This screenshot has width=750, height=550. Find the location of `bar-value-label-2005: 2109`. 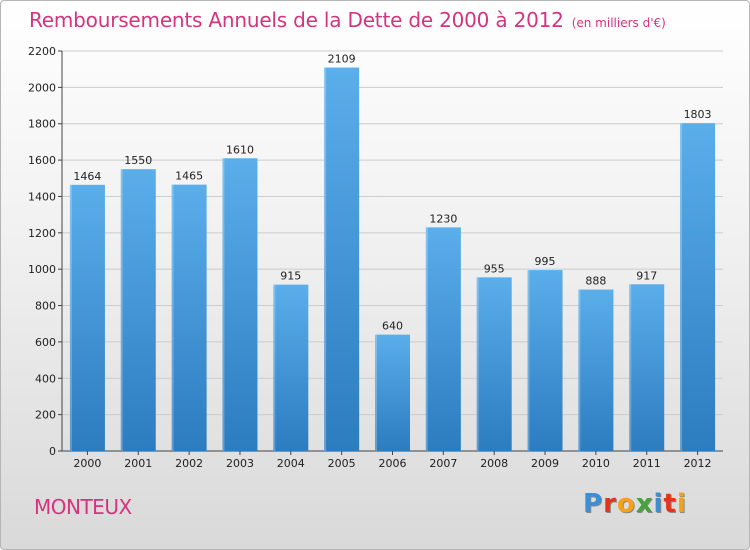

bar-value-label-2005: 2109 is located at coordinates (342, 59).